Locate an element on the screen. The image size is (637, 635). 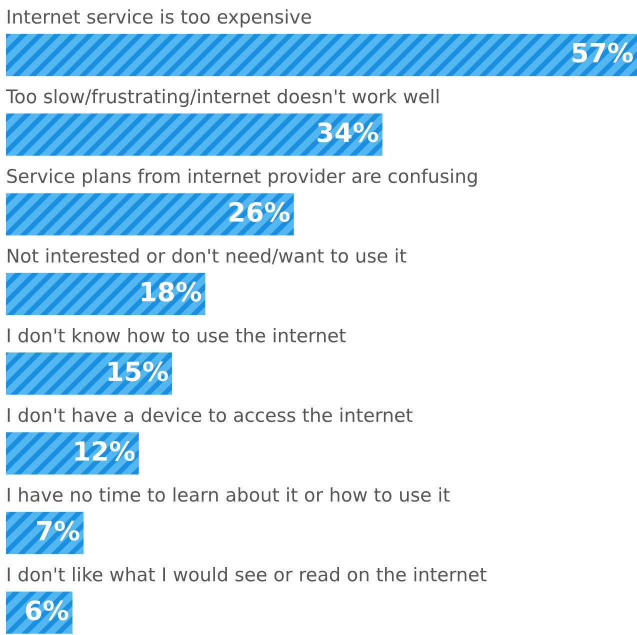
y-tick-label: Not interested or don't need/want to use it is located at coordinates (207, 256).